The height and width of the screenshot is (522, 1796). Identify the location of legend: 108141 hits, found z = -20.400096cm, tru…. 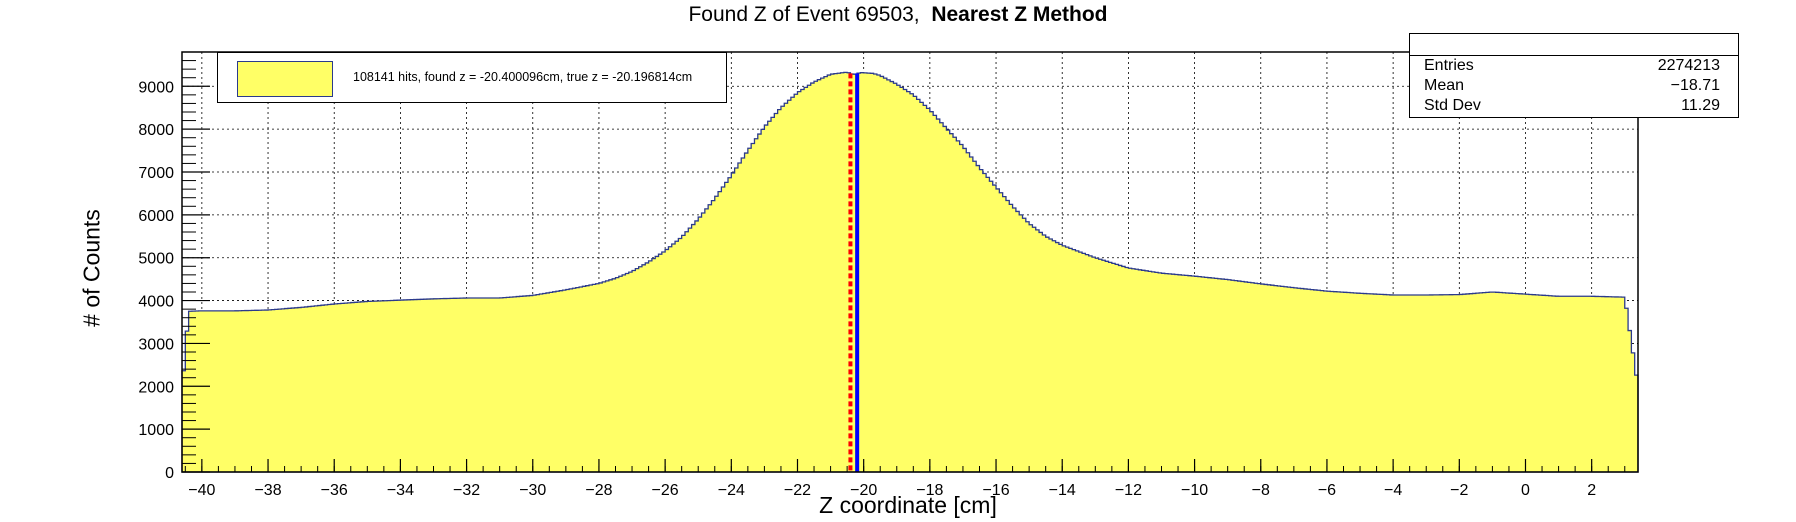
(472, 77).